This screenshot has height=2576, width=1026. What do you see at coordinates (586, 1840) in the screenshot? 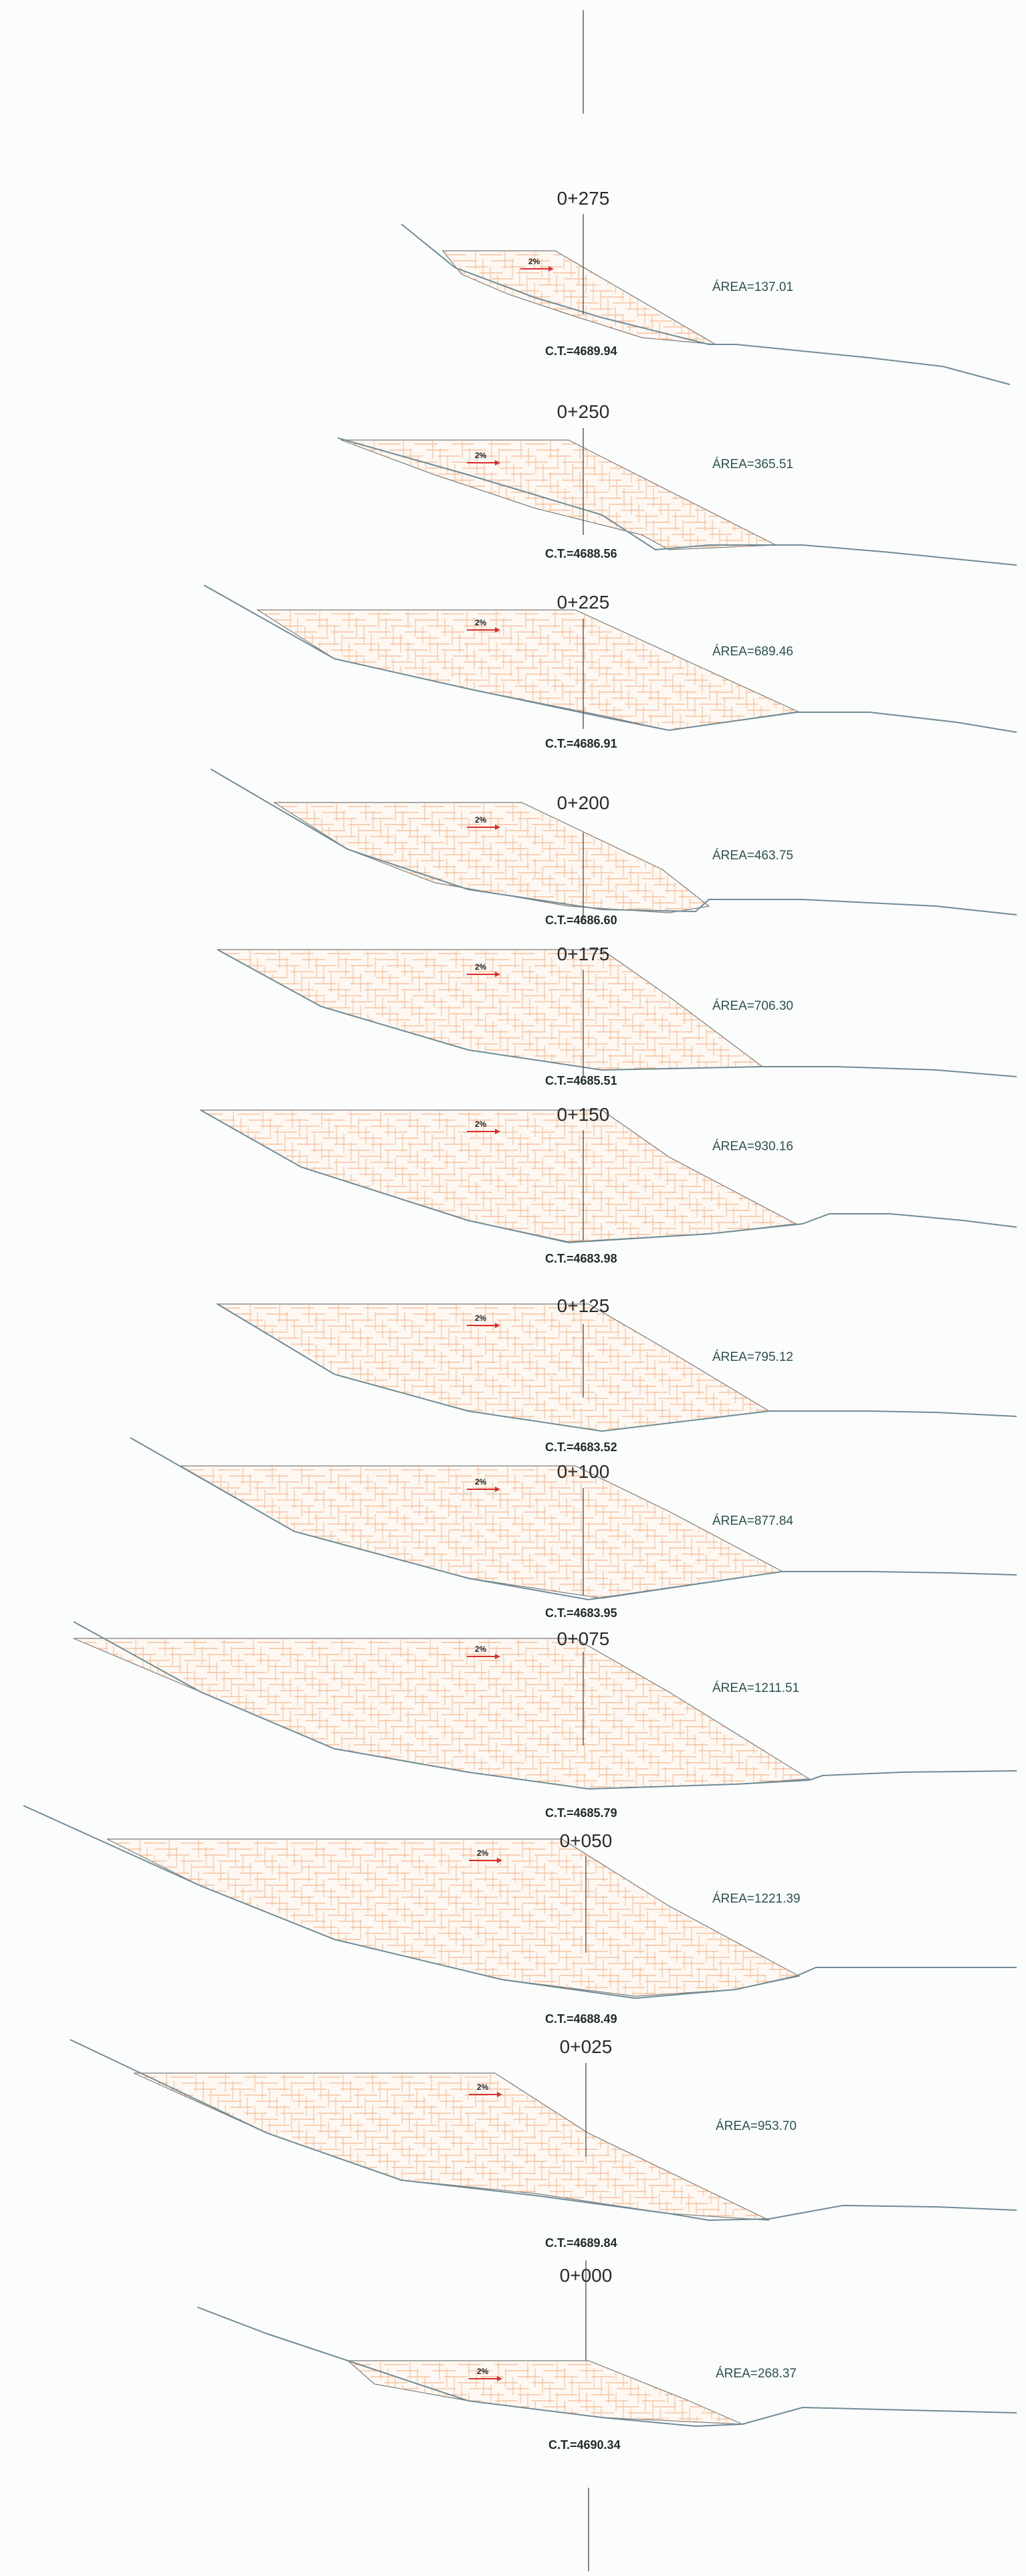
I see `station-label: 0+050` at bounding box center [586, 1840].